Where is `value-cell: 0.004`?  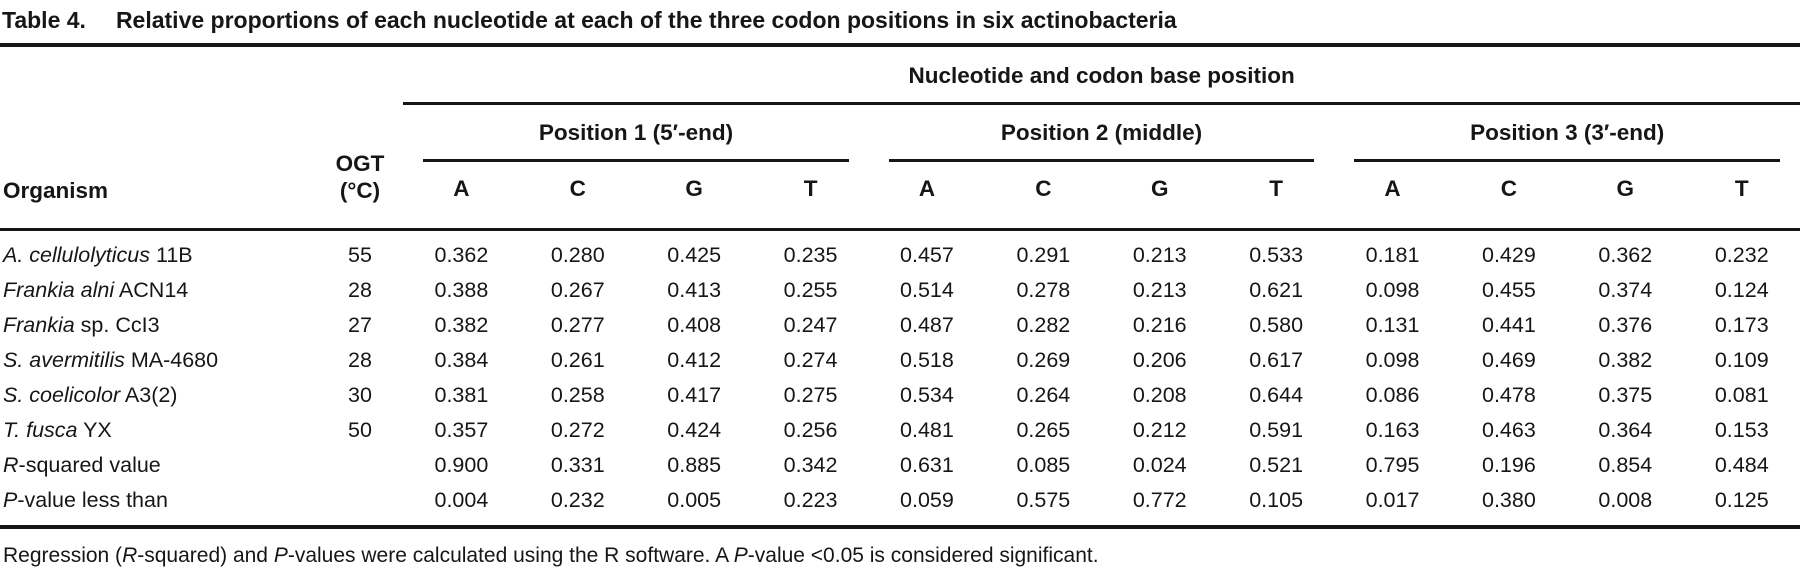 value-cell: 0.004 is located at coordinates (461, 500).